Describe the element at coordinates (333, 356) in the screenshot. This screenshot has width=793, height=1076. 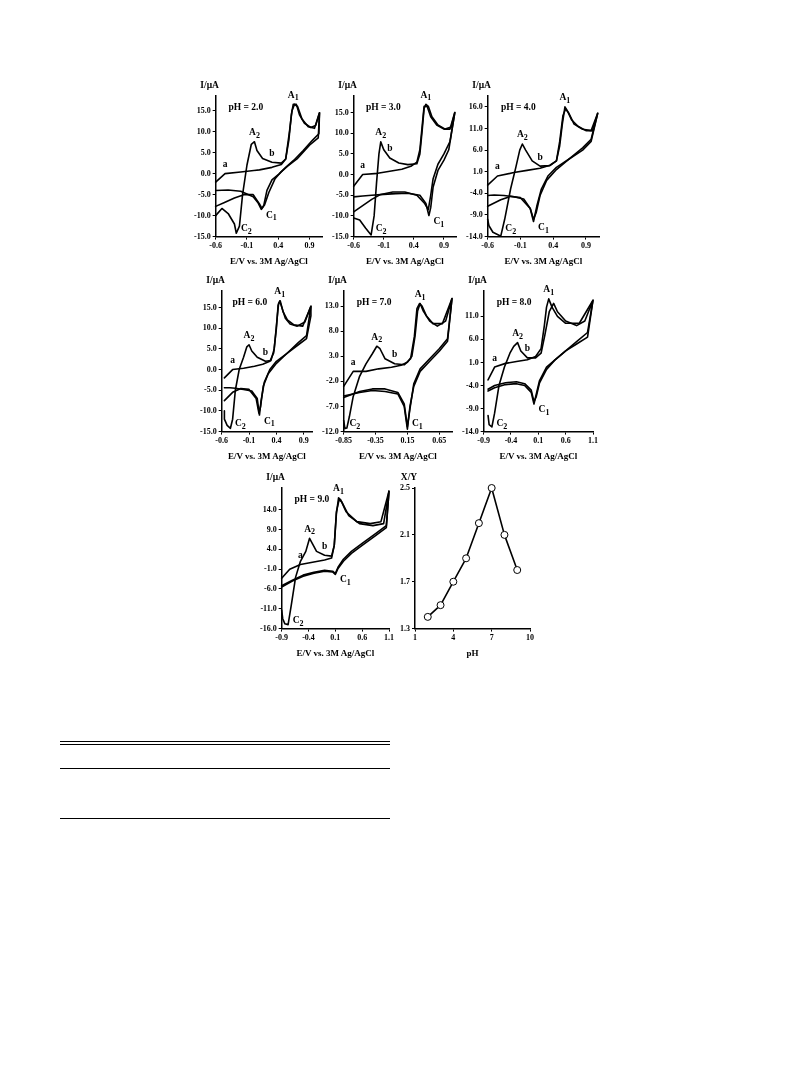
I see `y-tick-label: 3.0` at that location.